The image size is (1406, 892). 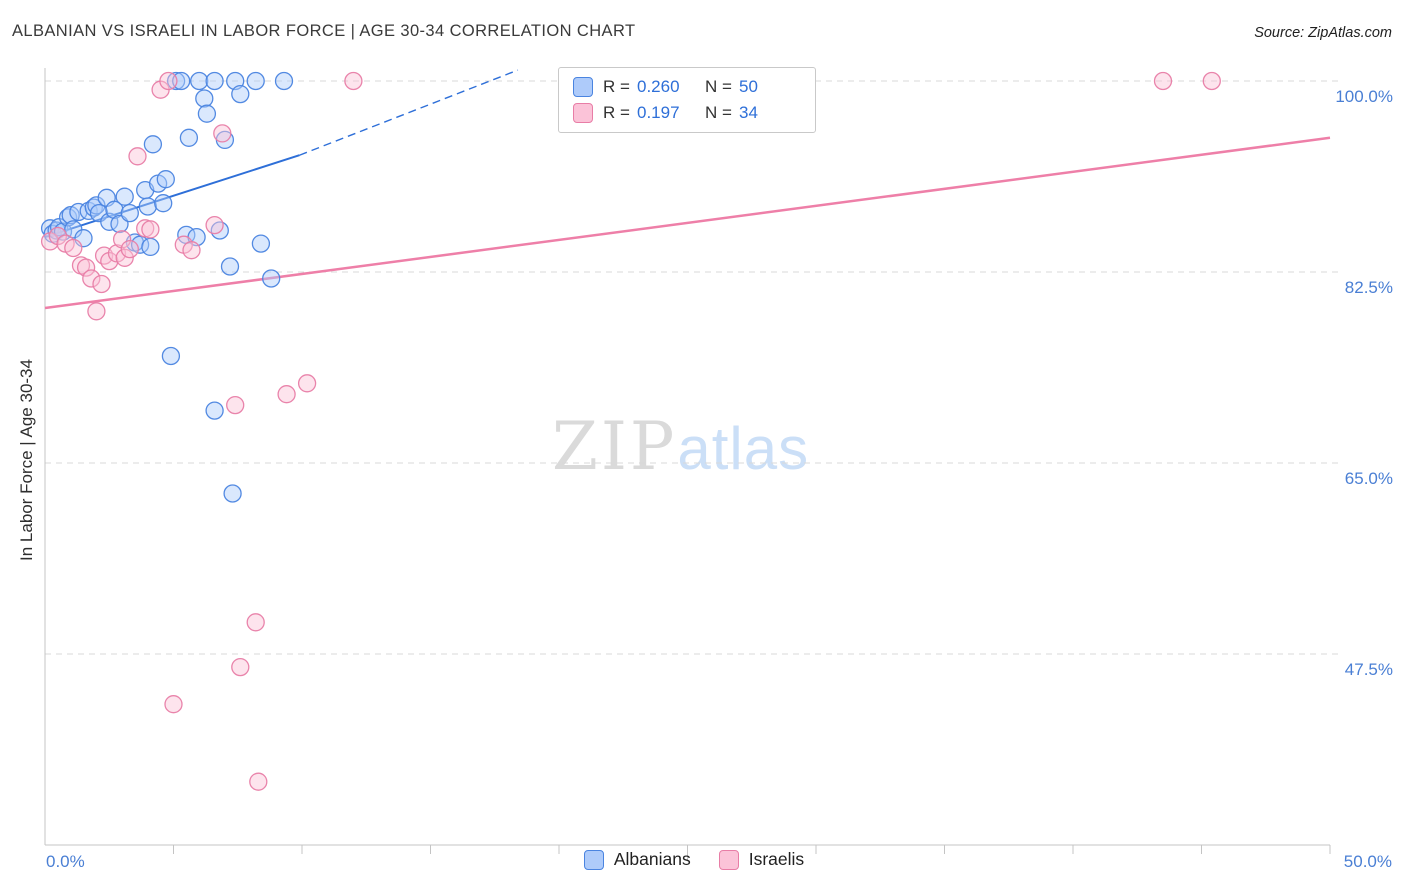 What do you see at coordinates (583, 87) in the screenshot?
I see `albanians-swatch` at bounding box center [583, 87].